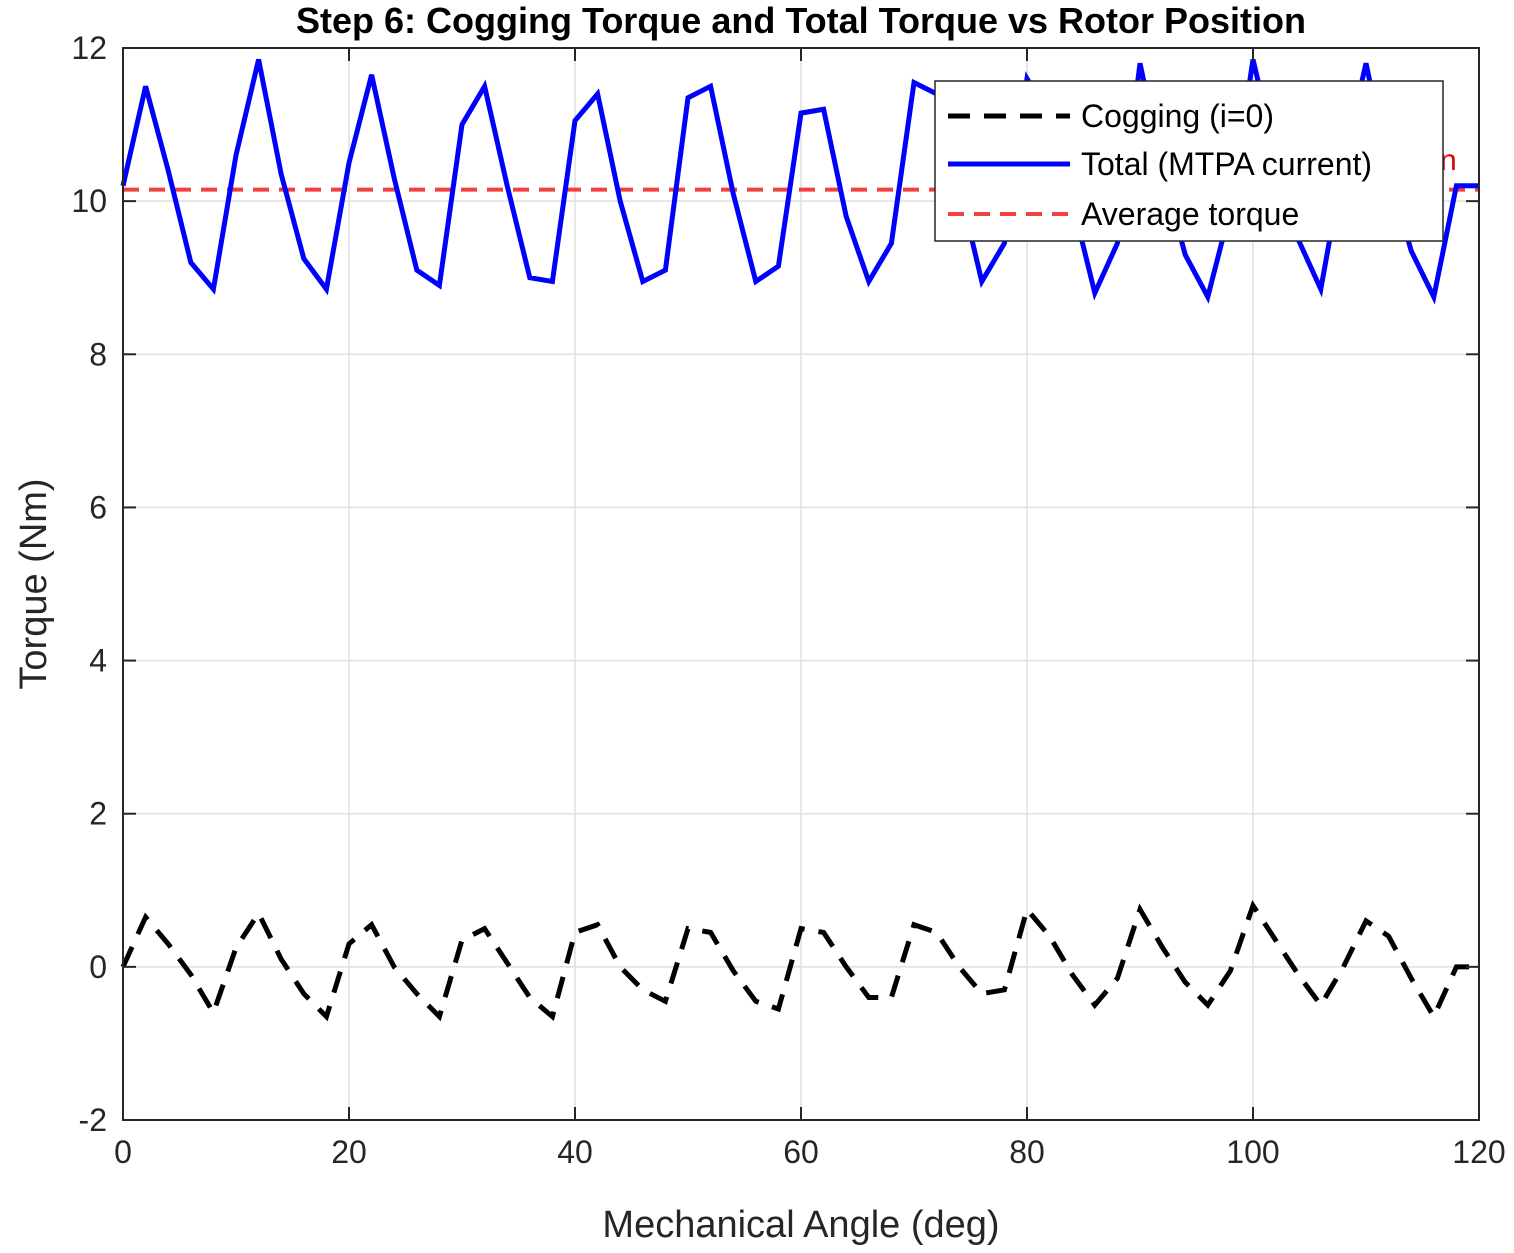 The height and width of the screenshot is (1253, 1514). What do you see at coordinates (575, 1152) in the screenshot?
I see `x-tick-label-2: 40` at bounding box center [575, 1152].